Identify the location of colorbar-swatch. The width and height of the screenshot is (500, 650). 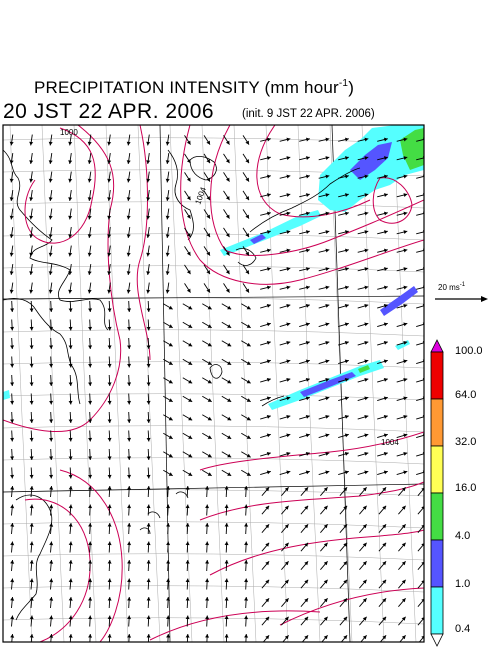
(437, 516).